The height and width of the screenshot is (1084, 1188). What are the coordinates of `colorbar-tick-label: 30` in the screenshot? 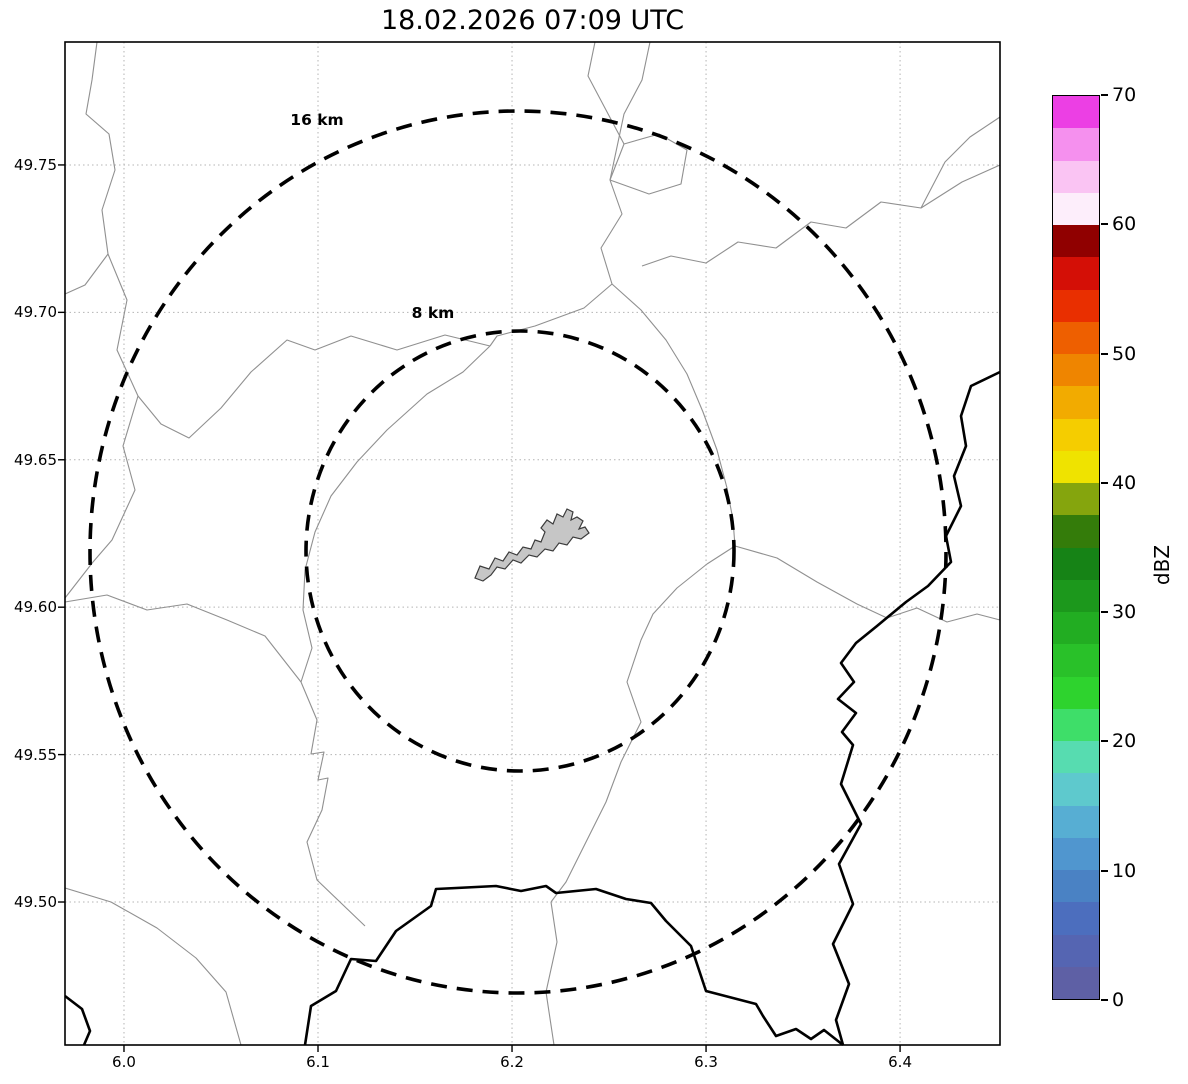 It's located at (1124, 612).